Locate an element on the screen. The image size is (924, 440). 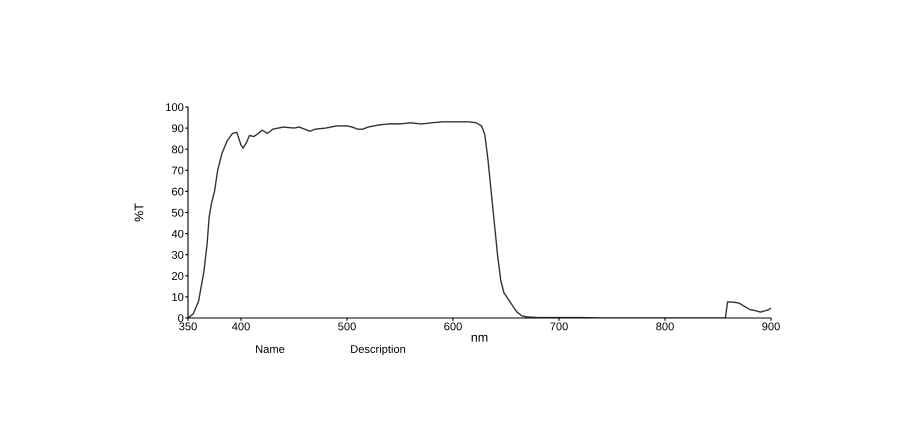
x-tick-label: 700 is located at coordinates (559, 326).